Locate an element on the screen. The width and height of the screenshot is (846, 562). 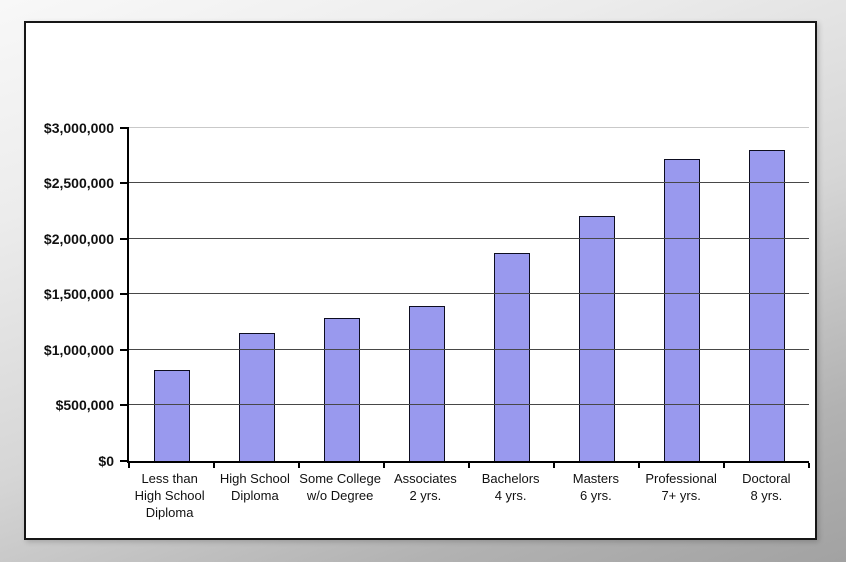
x-category-label: Masters 6 yrs. is located at coordinates (595, 487).